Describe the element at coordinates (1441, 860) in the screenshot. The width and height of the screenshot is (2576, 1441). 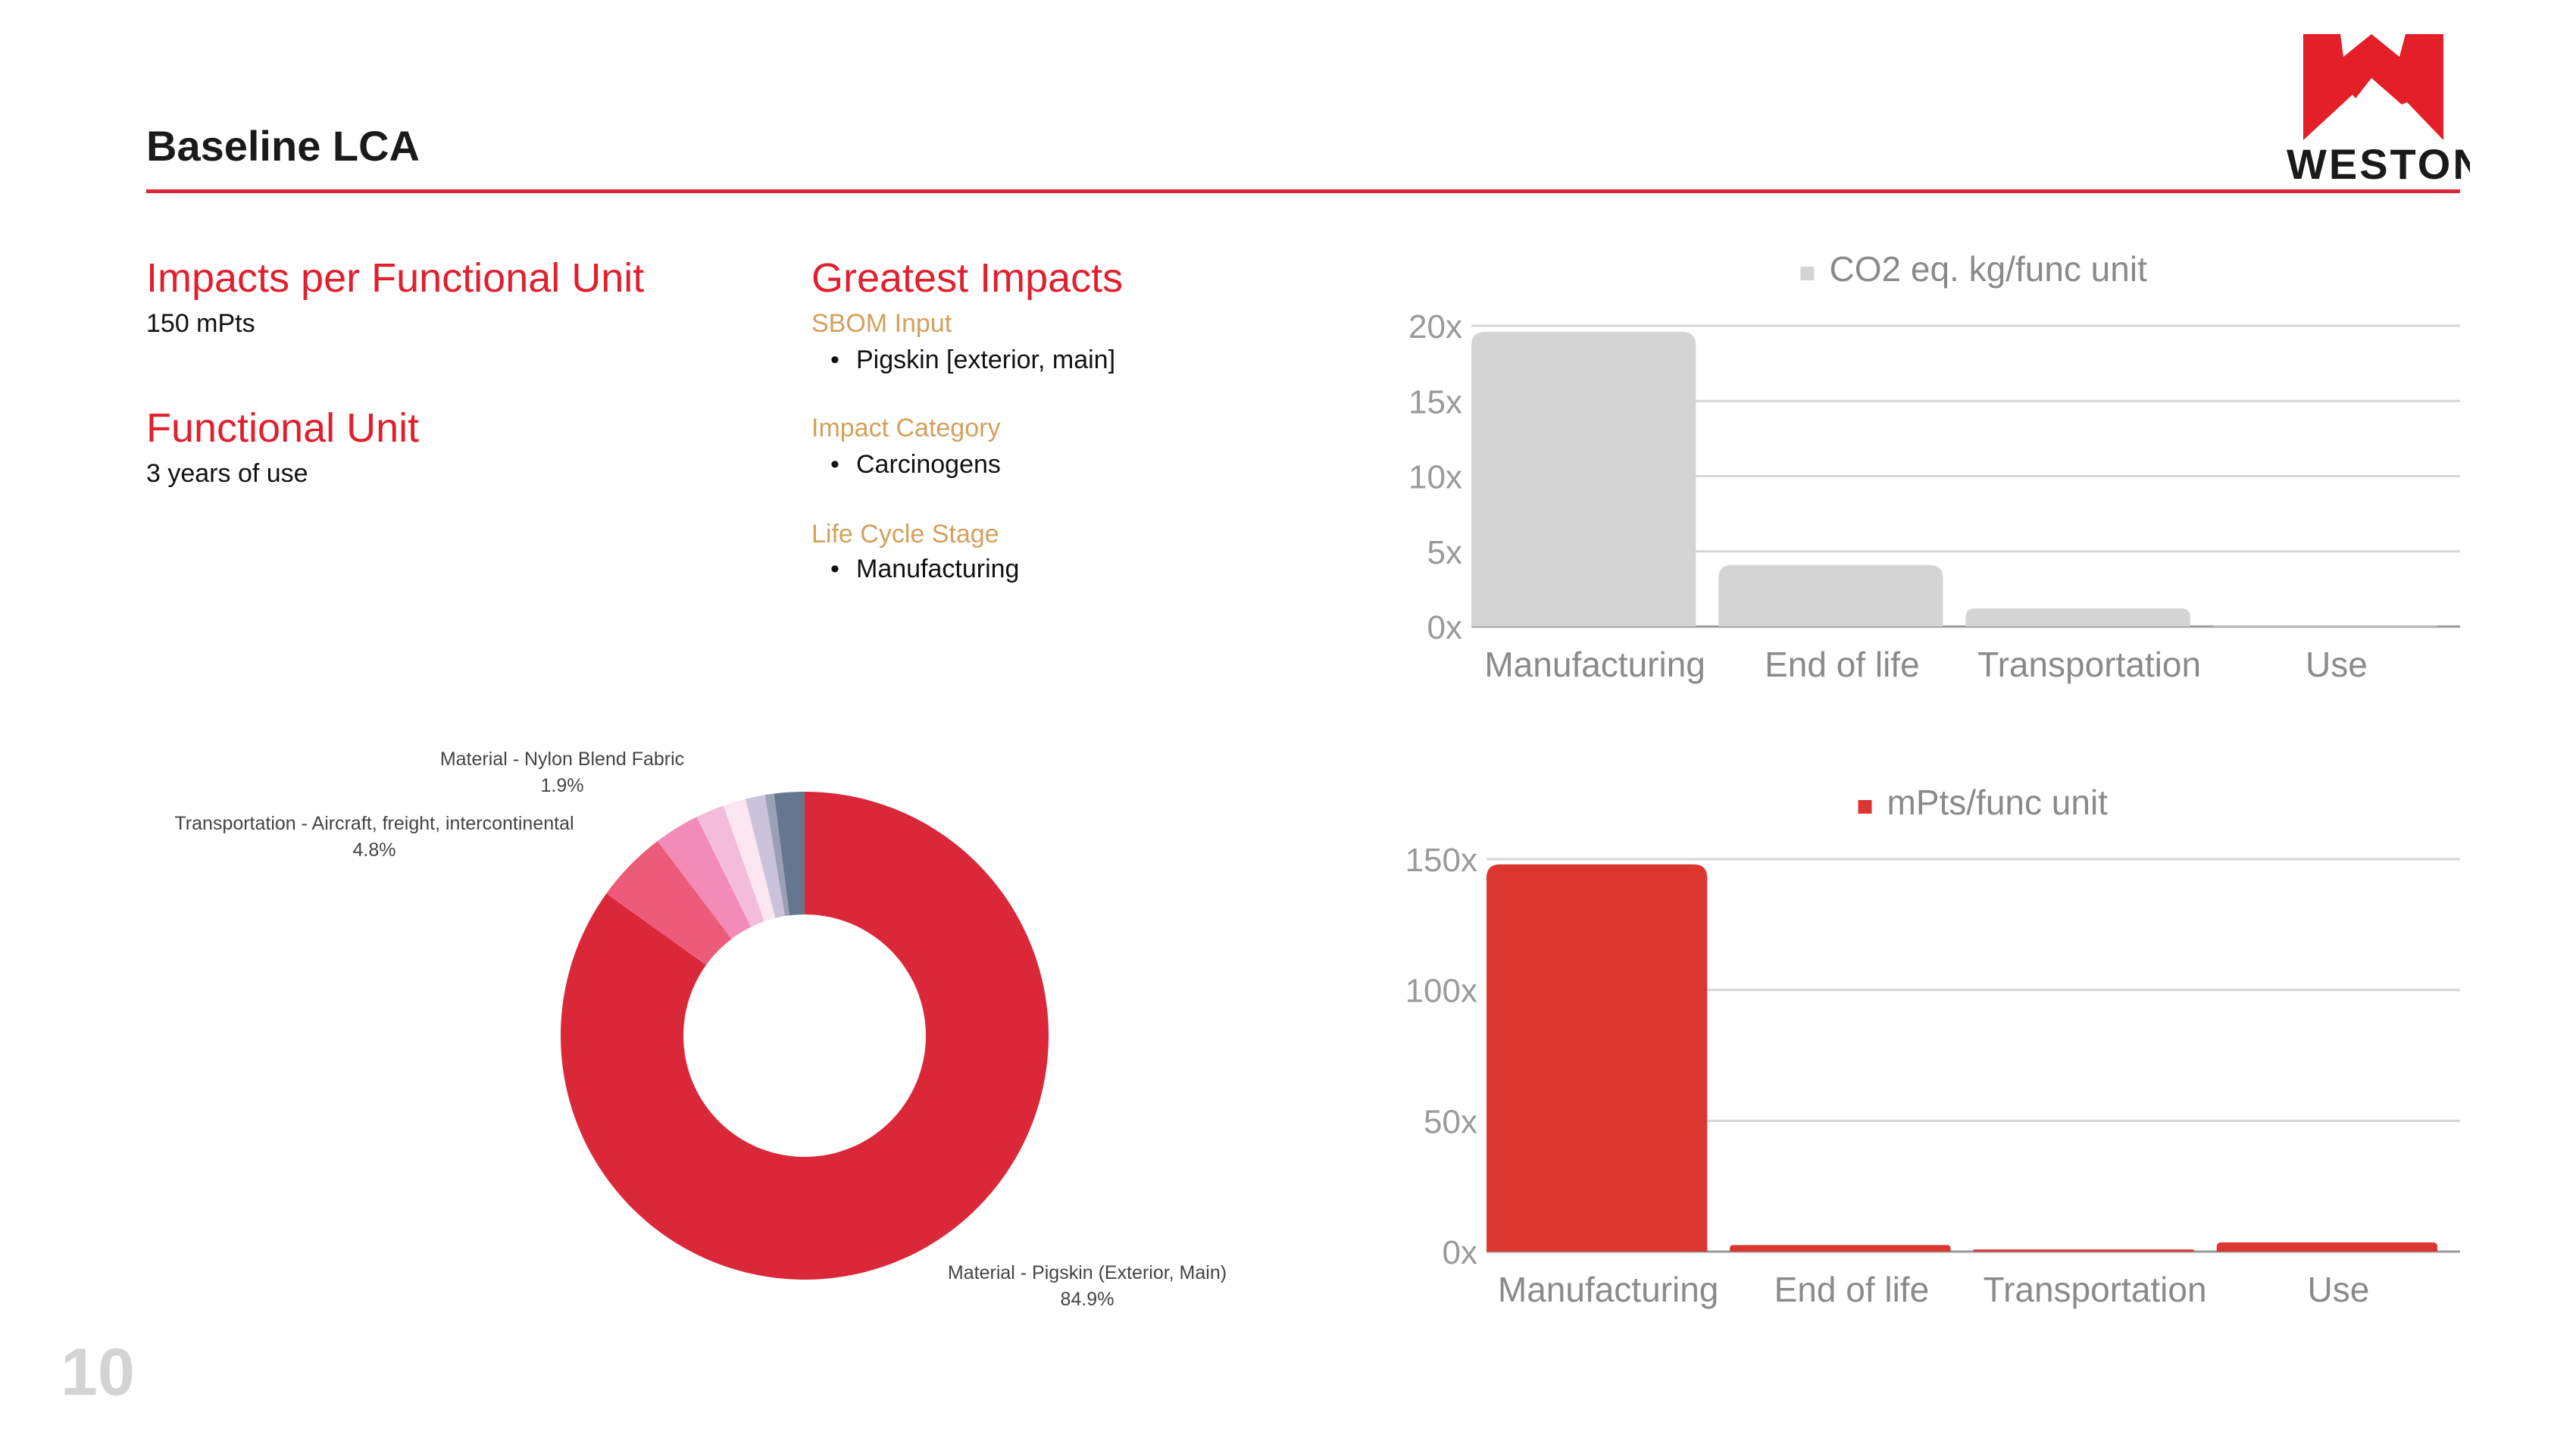
I see `y-tick-label: 150x` at that location.